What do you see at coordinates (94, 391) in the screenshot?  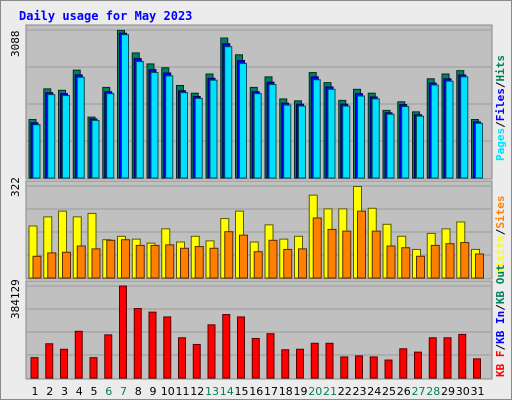 I see `day-label: 5` at bounding box center [94, 391].